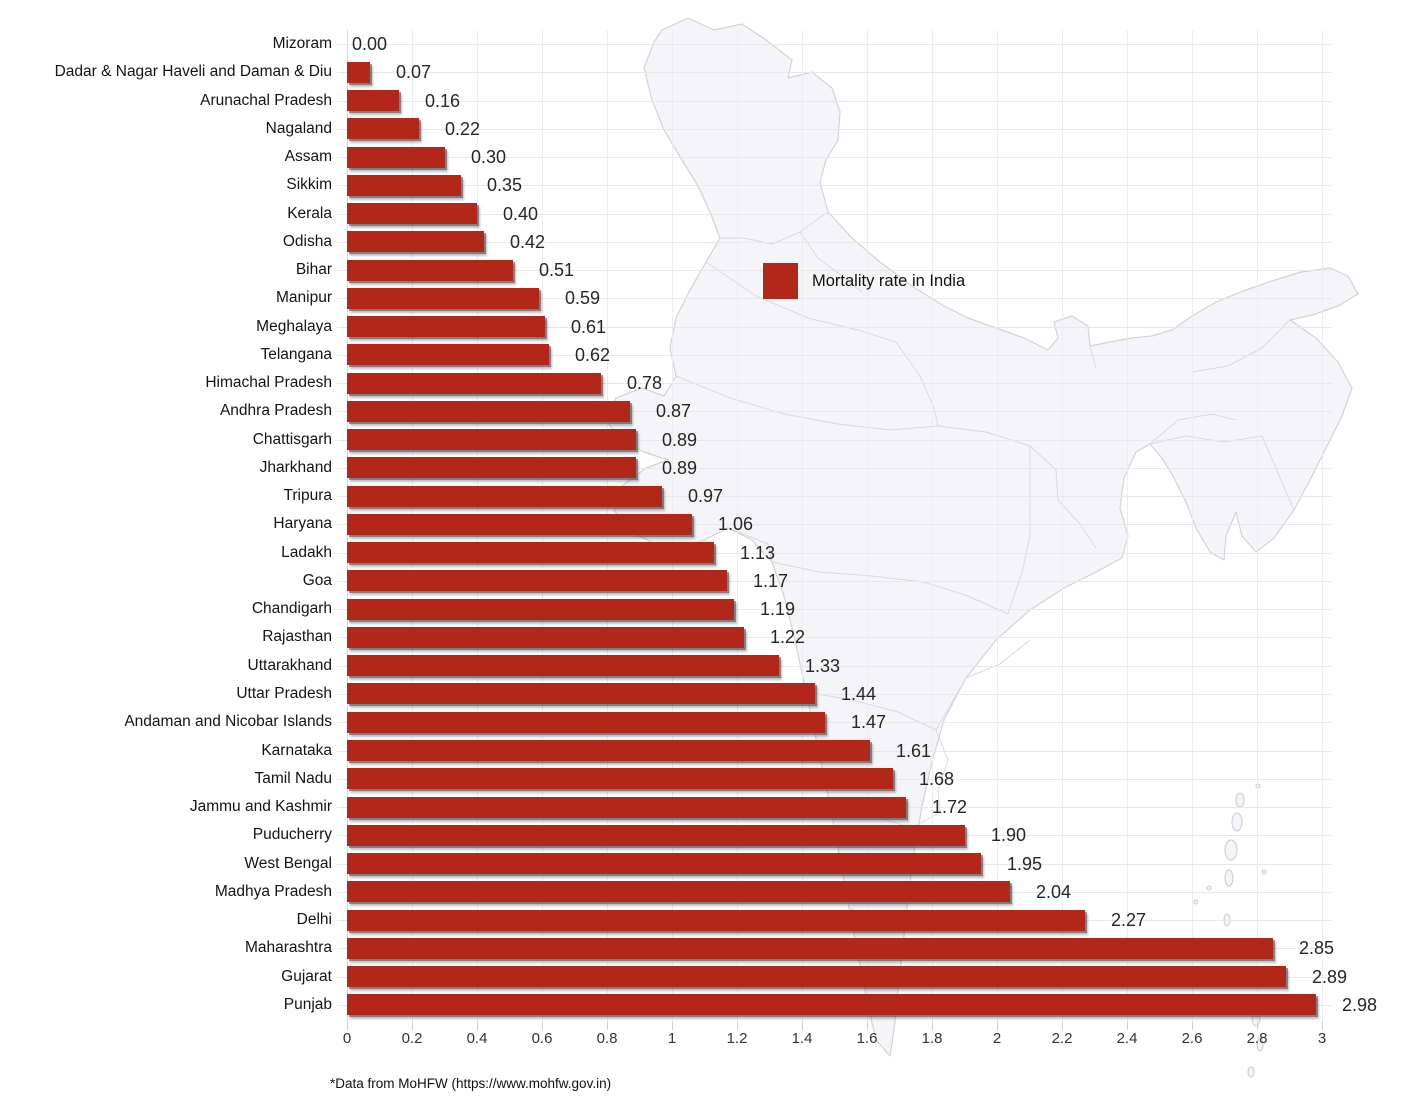 Image resolution: width=1403 pixels, height=1103 pixels. I want to click on state-label: Punjab, so click(307, 1004).